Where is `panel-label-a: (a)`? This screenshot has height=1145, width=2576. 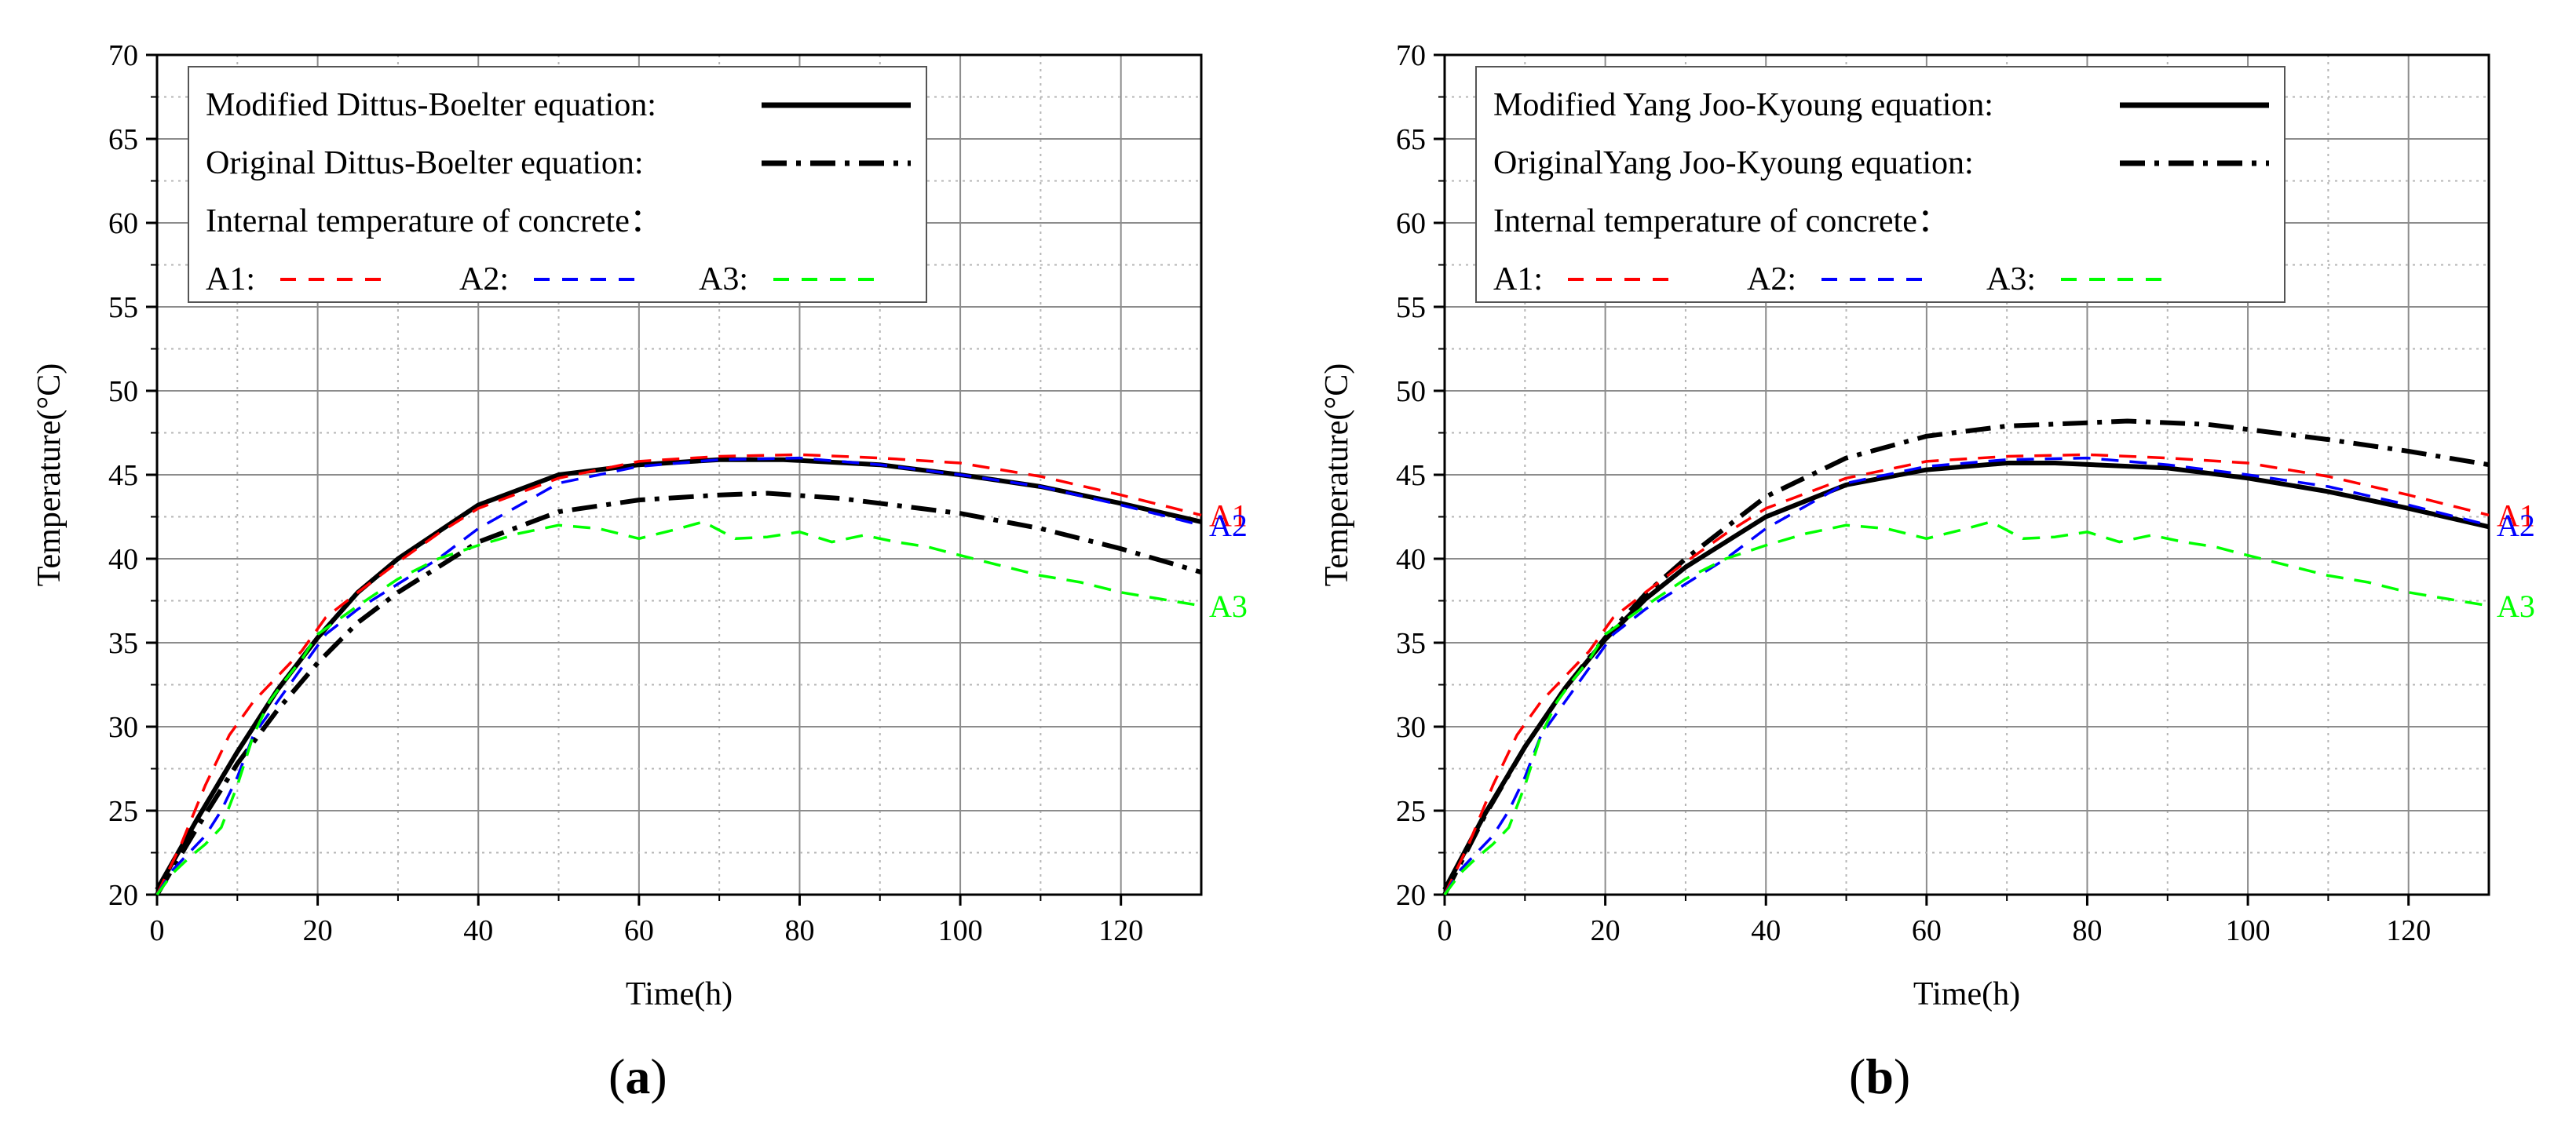
panel-label-a: (a) is located at coordinates (637, 1076).